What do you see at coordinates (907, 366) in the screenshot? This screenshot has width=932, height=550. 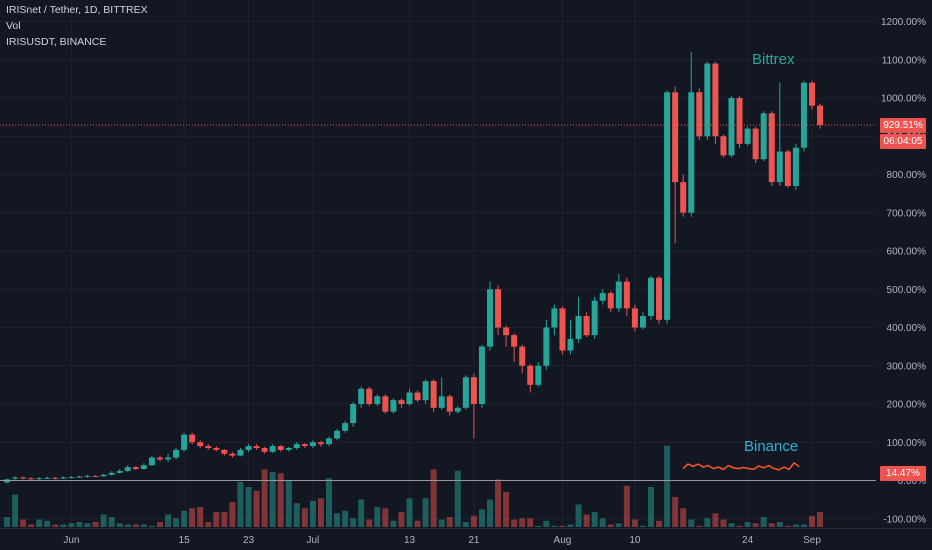 I see `y-tick-label: 300.00%` at bounding box center [907, 366].